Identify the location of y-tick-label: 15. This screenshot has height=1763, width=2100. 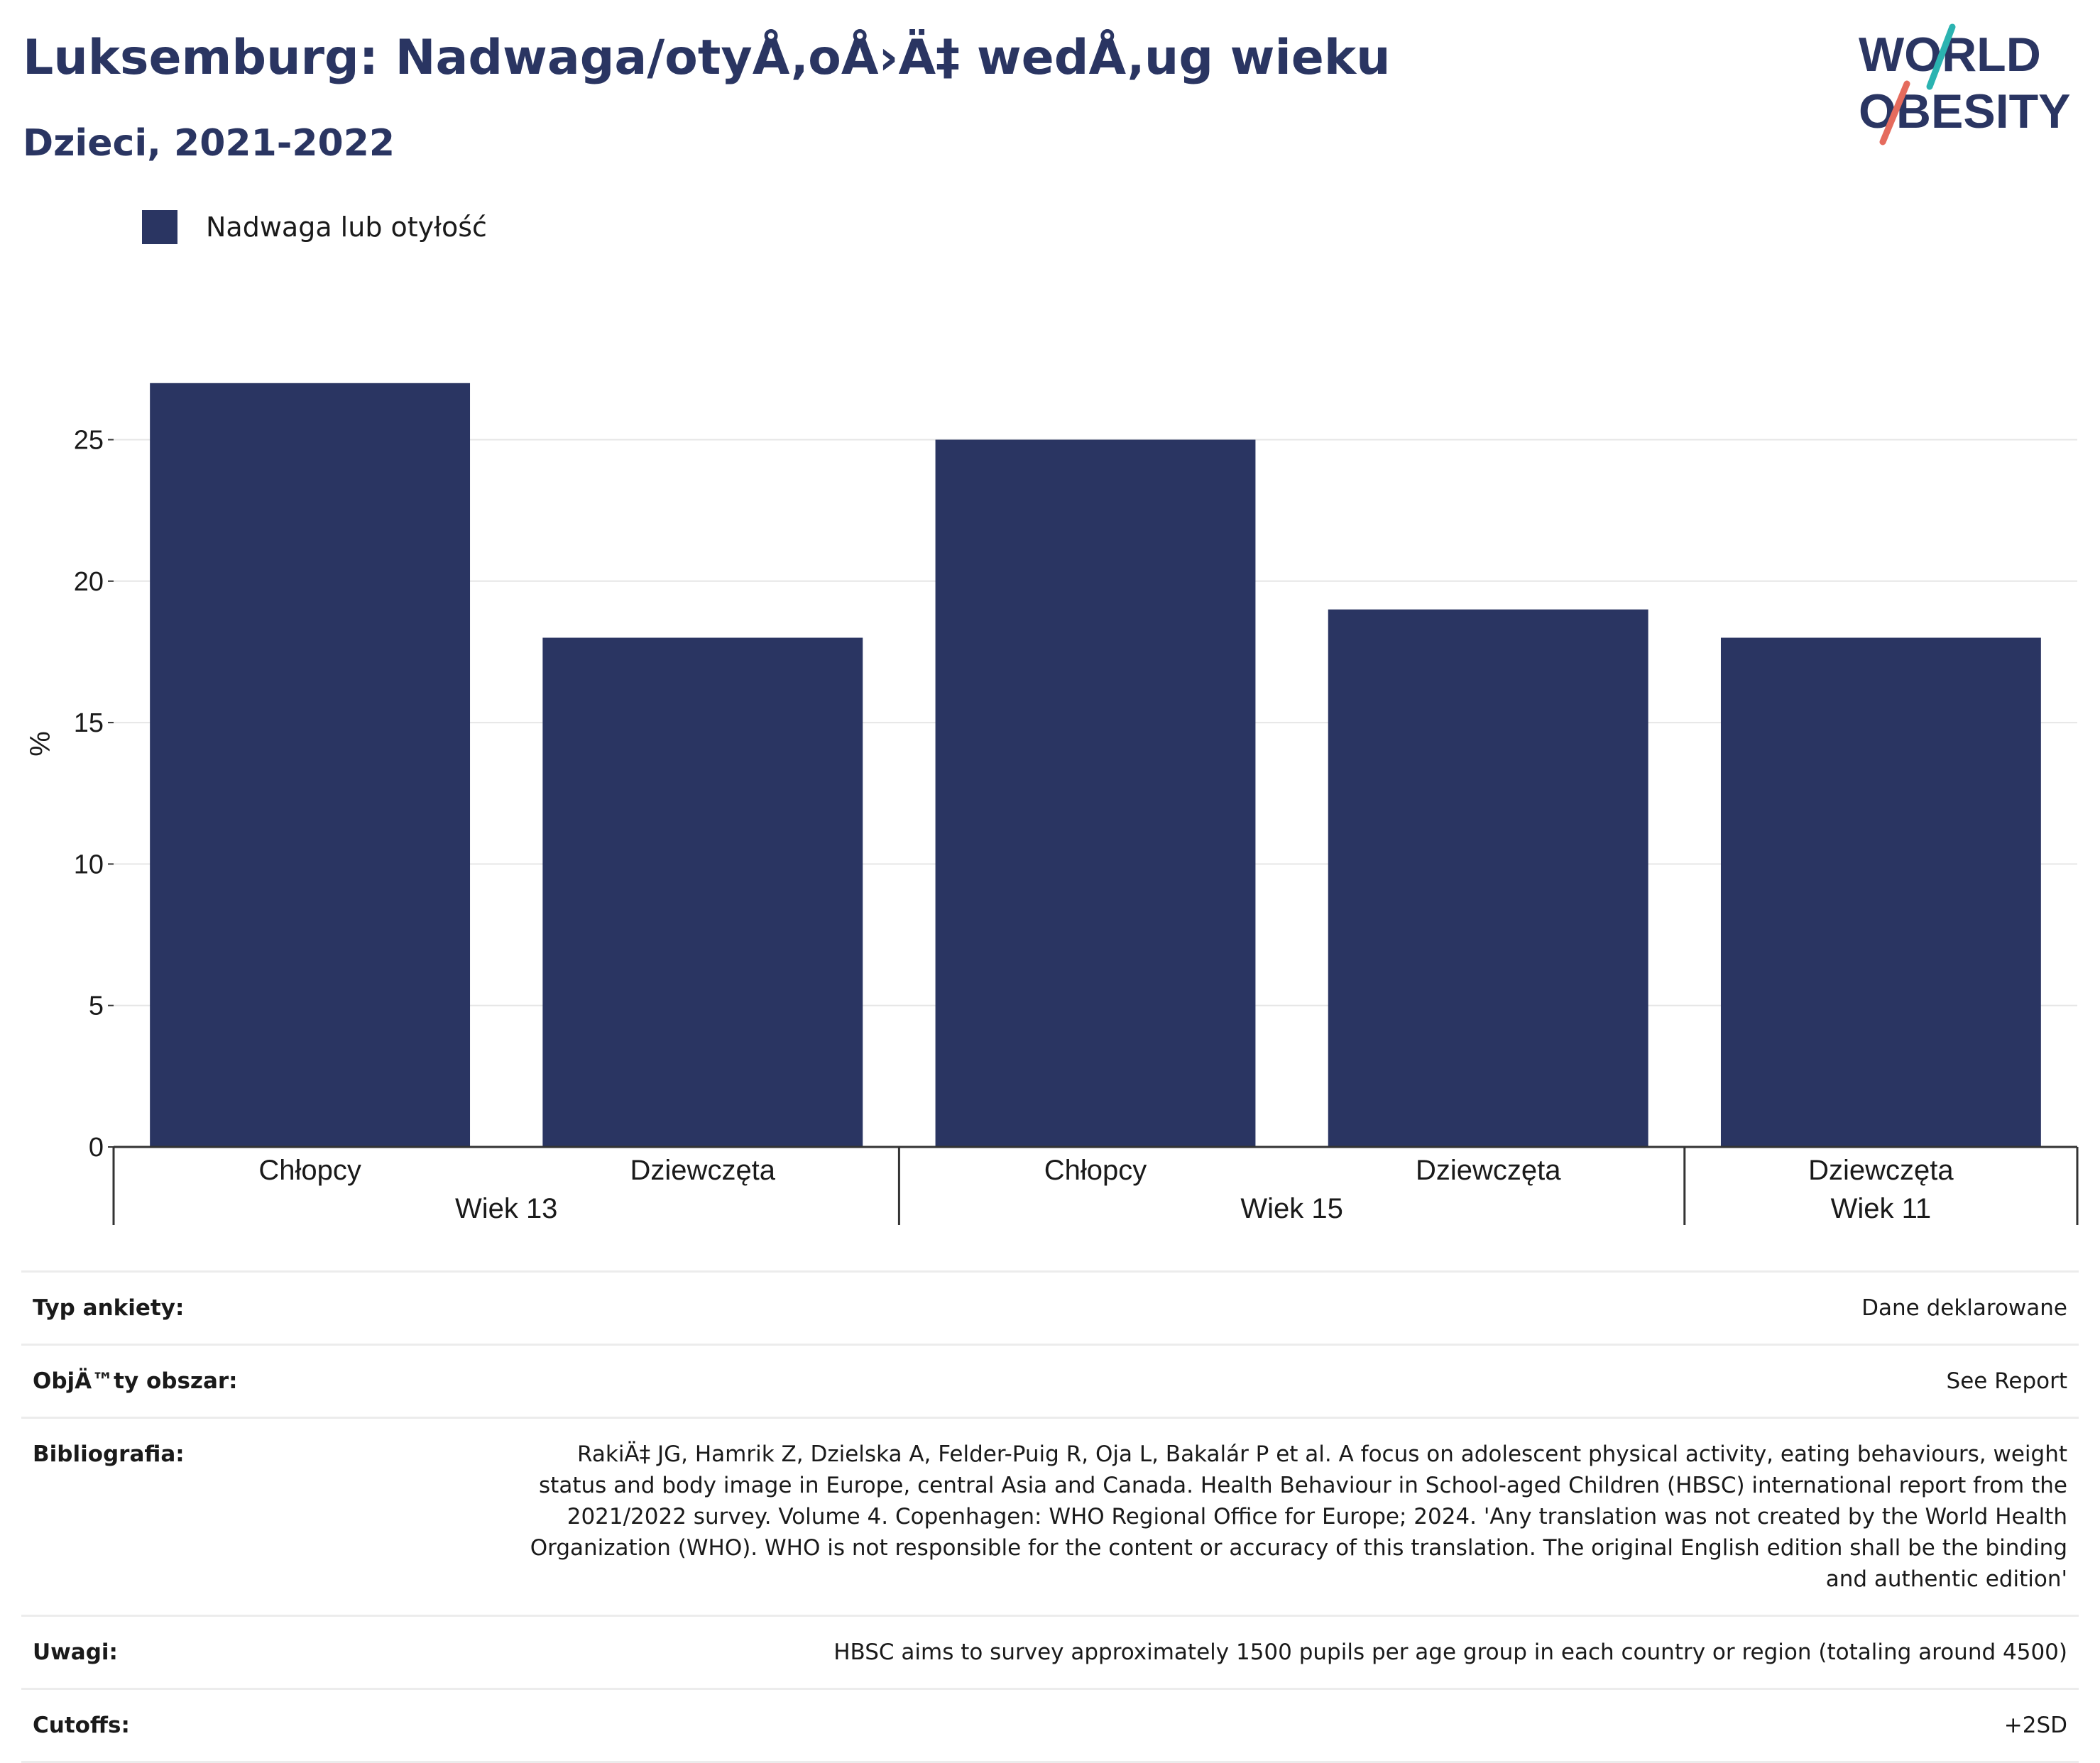
(89, 723).